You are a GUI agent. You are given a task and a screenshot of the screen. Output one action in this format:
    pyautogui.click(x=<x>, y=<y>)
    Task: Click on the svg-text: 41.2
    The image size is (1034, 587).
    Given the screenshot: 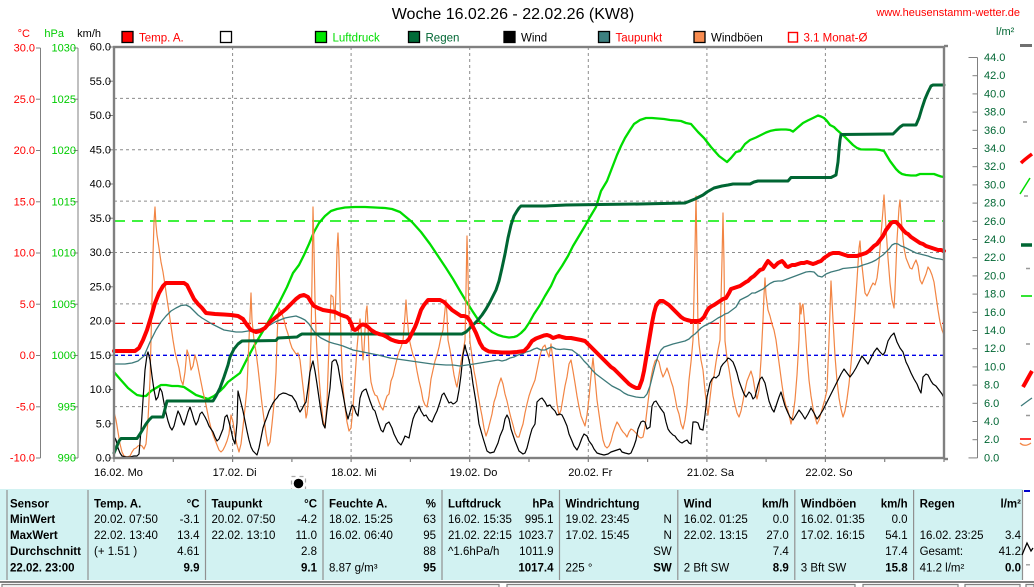 What is the action you would take?
    pyautogui.click(x=1010, y=552)
    